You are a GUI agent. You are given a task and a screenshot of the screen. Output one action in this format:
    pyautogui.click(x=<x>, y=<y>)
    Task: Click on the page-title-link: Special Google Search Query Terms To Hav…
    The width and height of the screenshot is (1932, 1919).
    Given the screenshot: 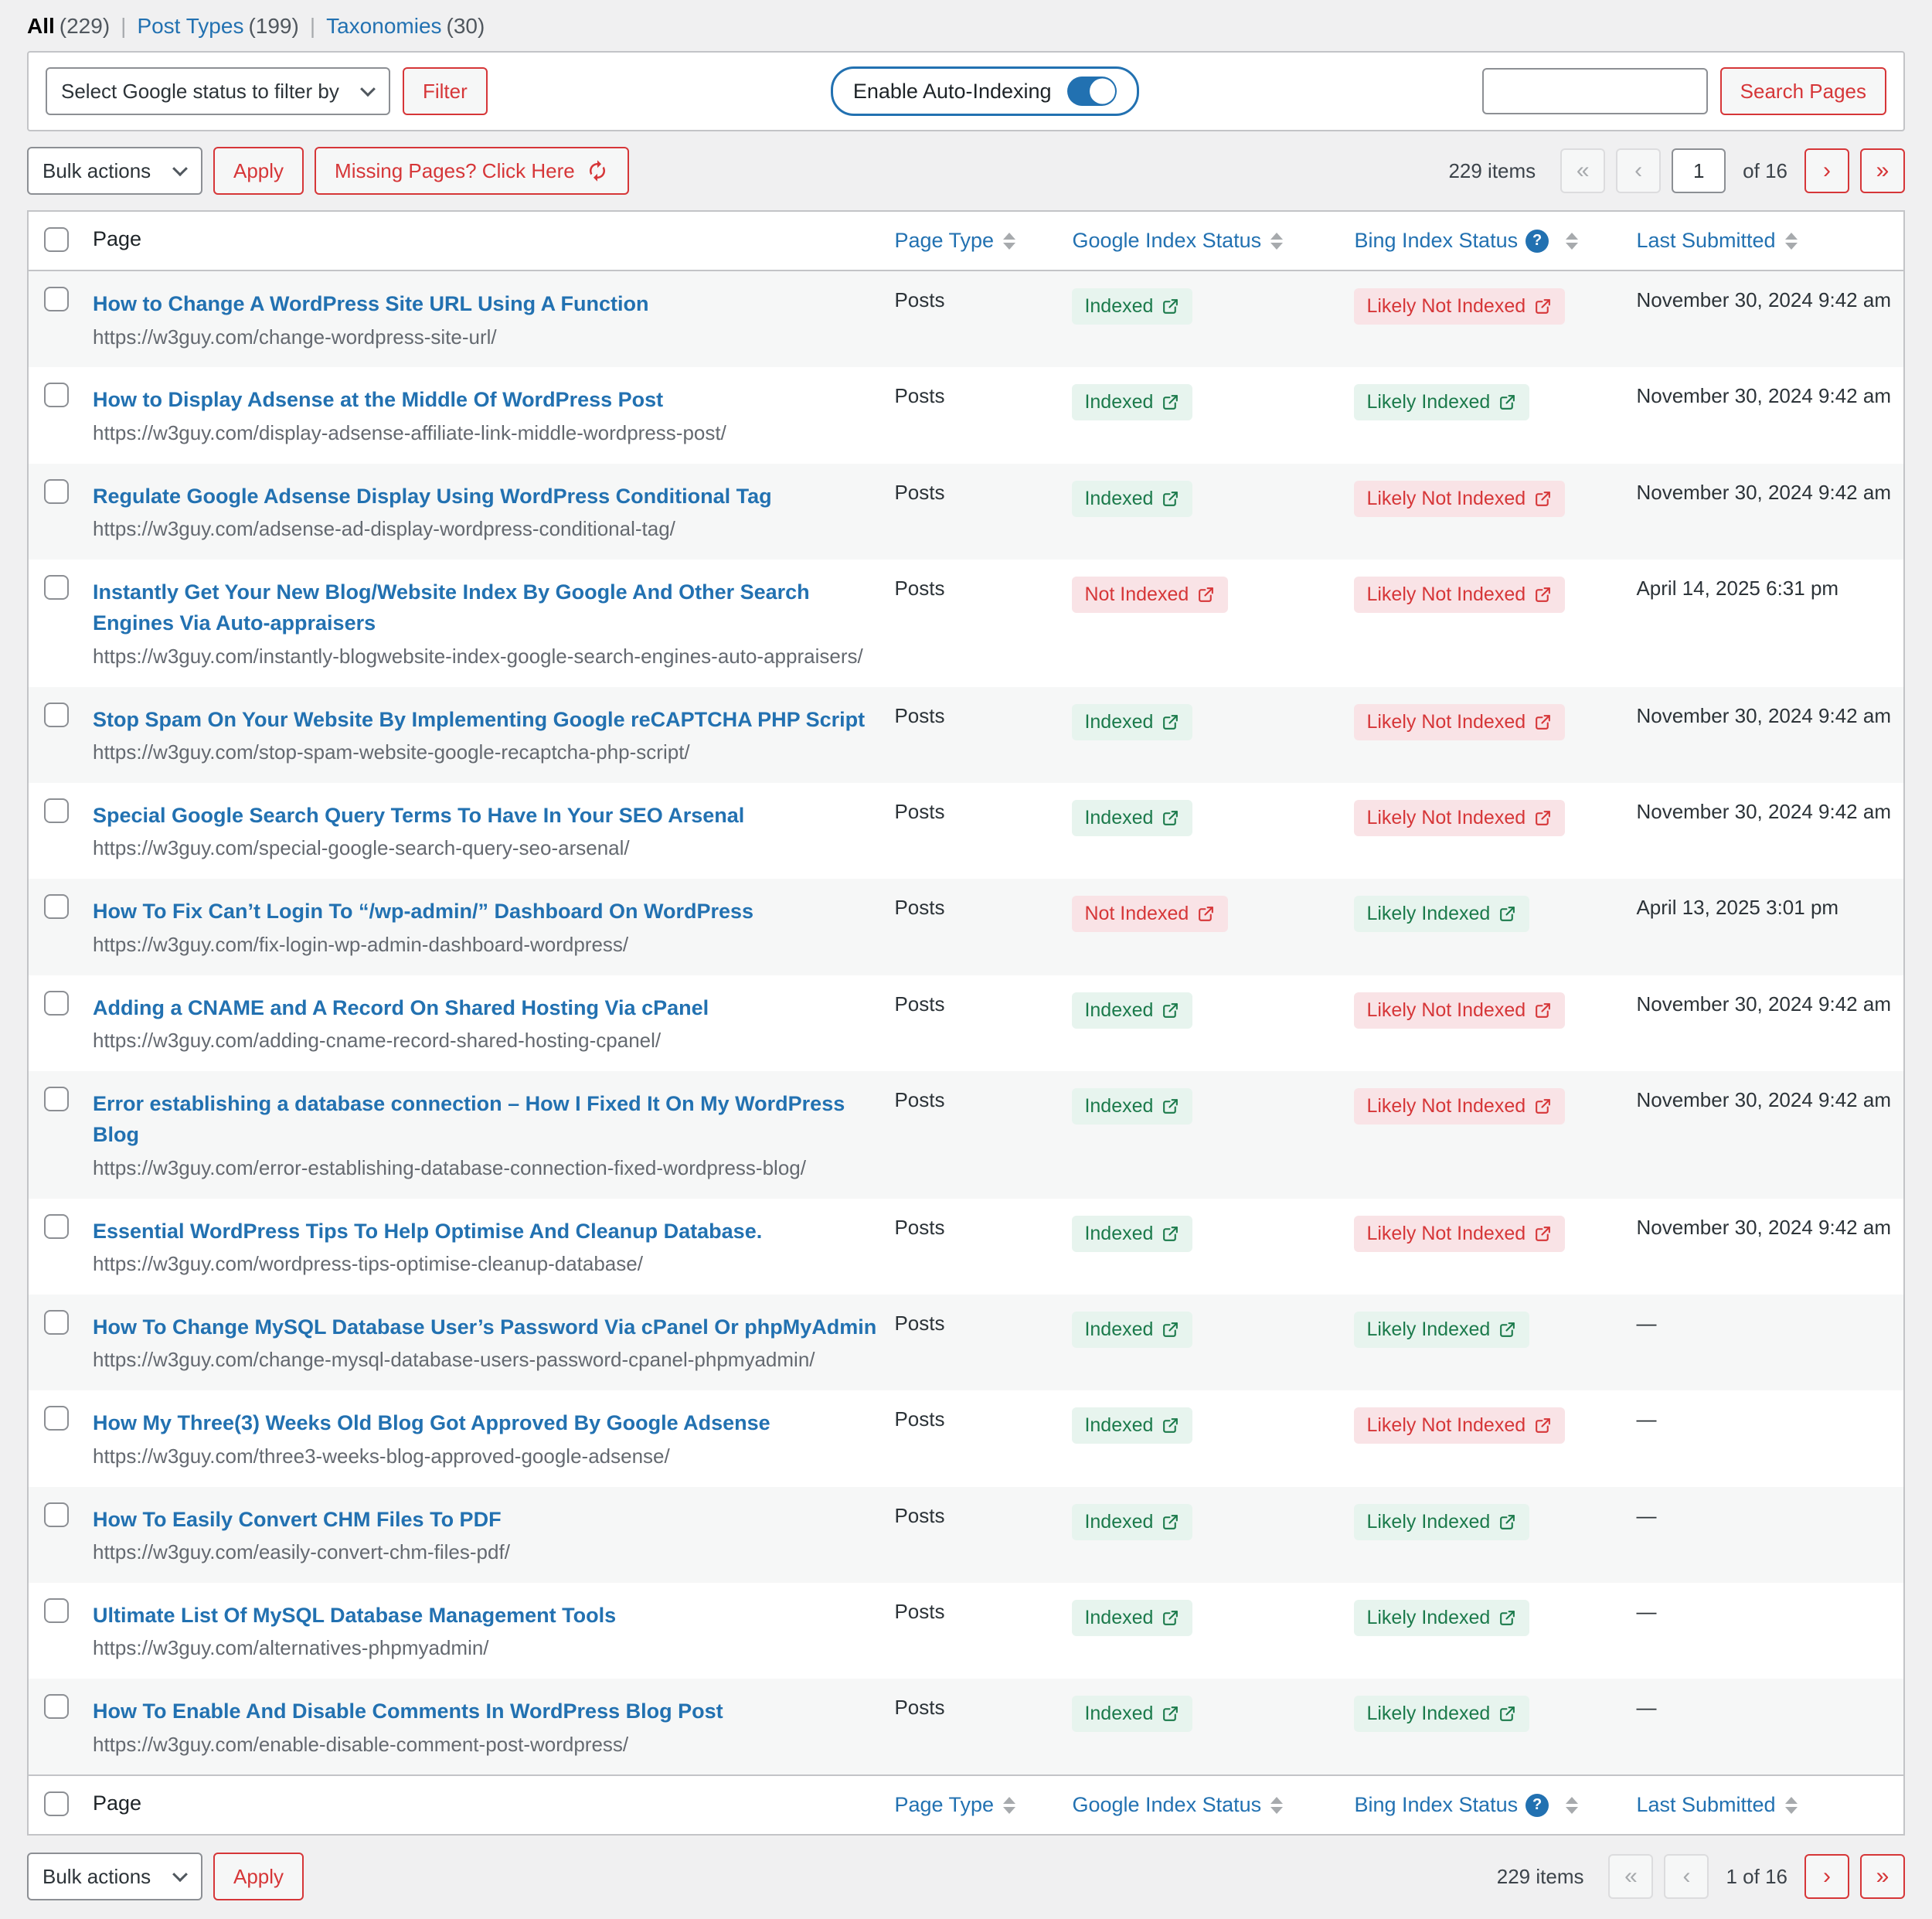 What is the action you would take?
    pyautogui.click(x=419, y=815)
    